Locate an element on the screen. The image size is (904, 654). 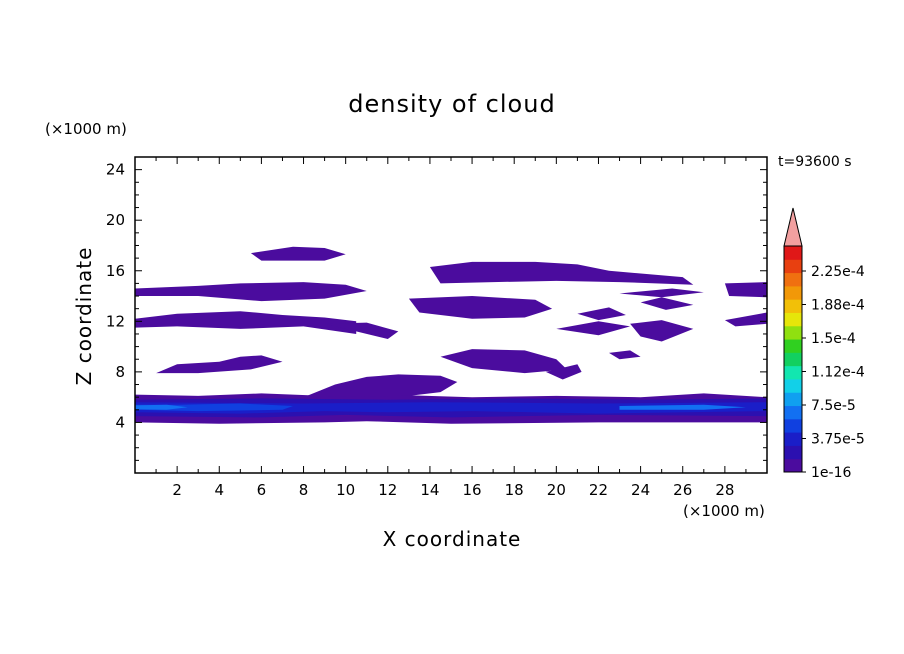
colorbar-label-6: 2.25e-4 is located at coordinates (838, 272).